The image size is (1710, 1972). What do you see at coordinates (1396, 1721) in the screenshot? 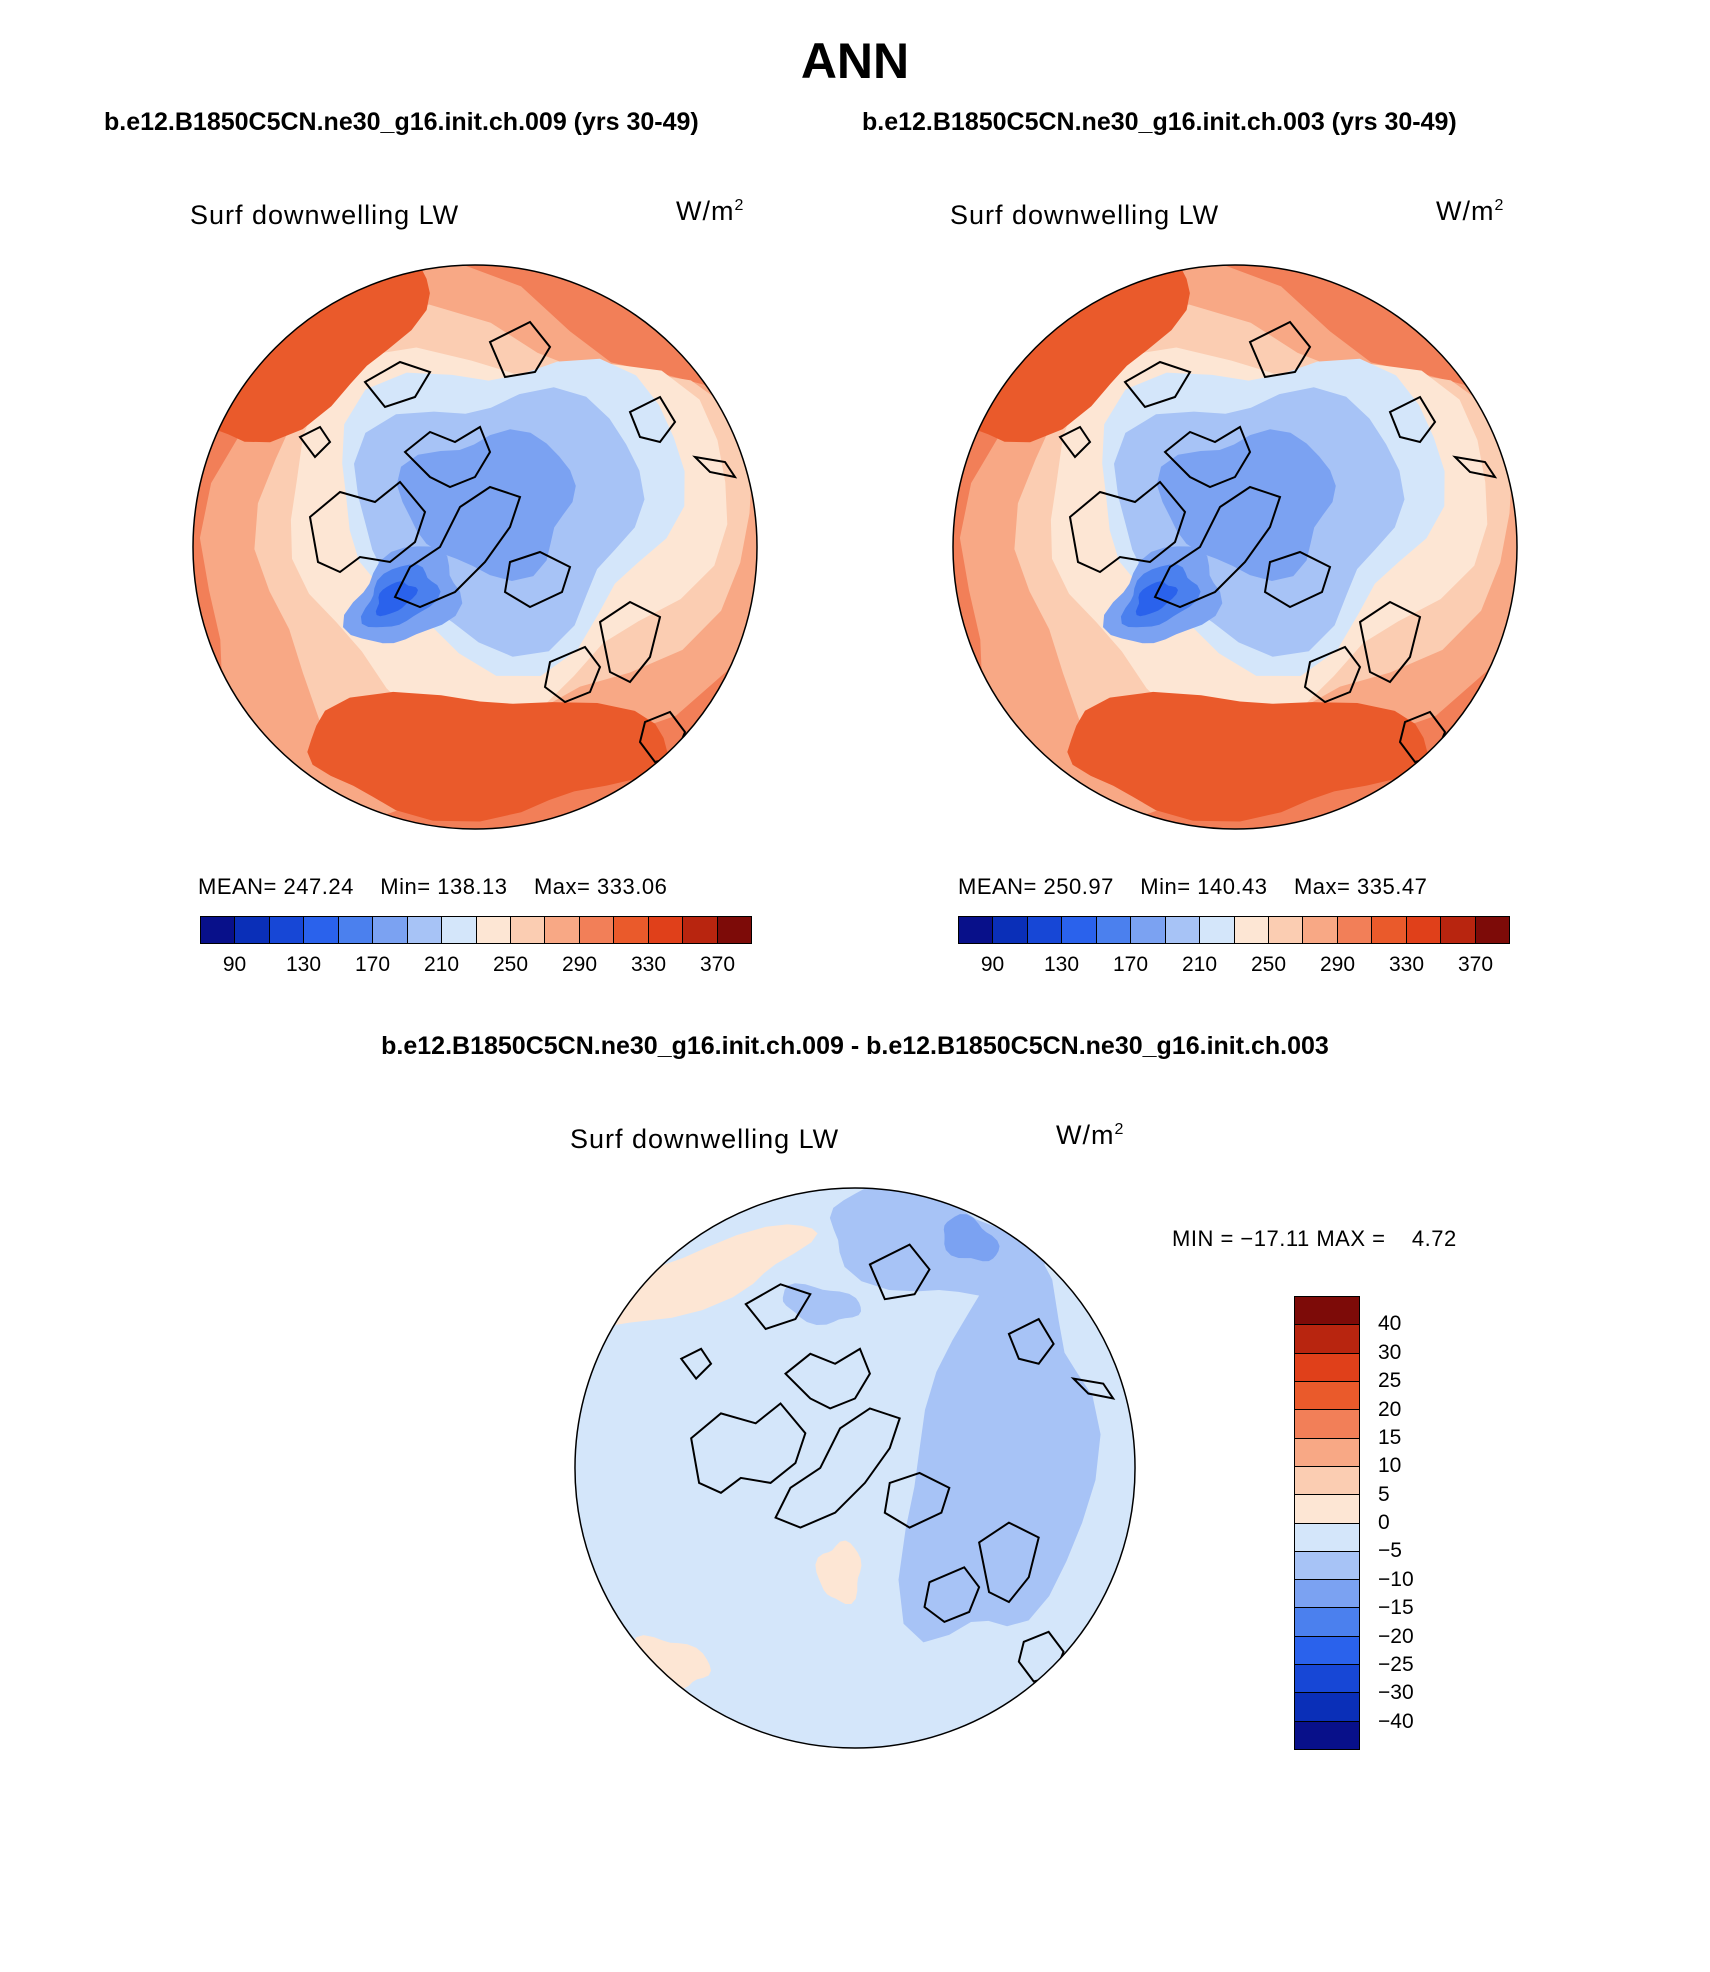
I see `colorbar-tick-label: −40` at bounding box center [1396, 1721].